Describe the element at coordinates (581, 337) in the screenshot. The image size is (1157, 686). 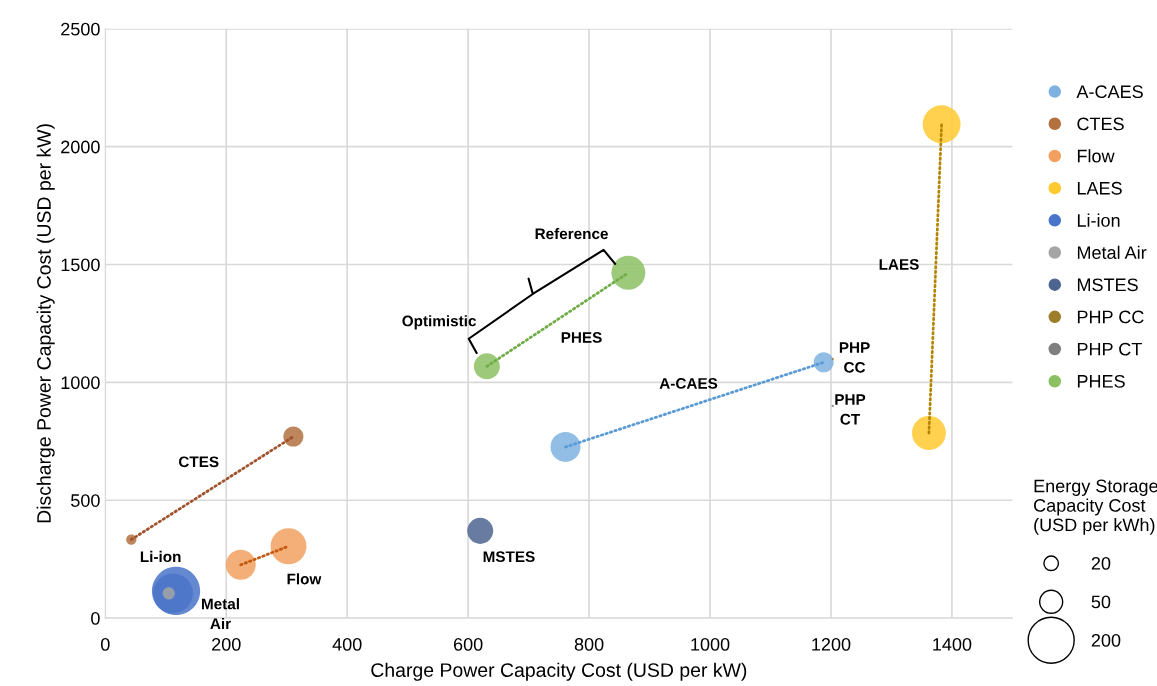
I see `annotation: PHES` at that location.